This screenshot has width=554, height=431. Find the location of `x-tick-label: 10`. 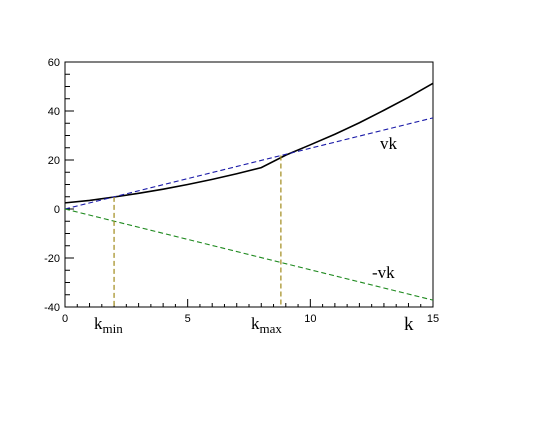

x-tick-label: 10 is located at coordinates (310, 319).